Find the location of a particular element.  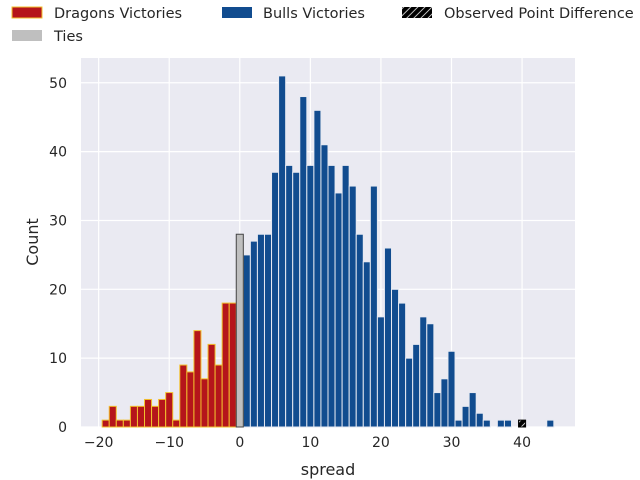

legend-swatch-ties is located at coordinates (27, 35).